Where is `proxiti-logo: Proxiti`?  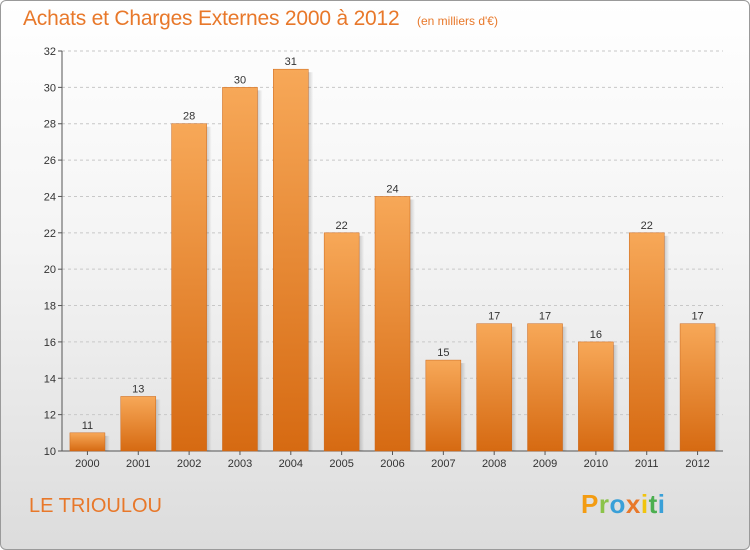 proxiti-logo: Proxiti is located at coordinates (623, 504).